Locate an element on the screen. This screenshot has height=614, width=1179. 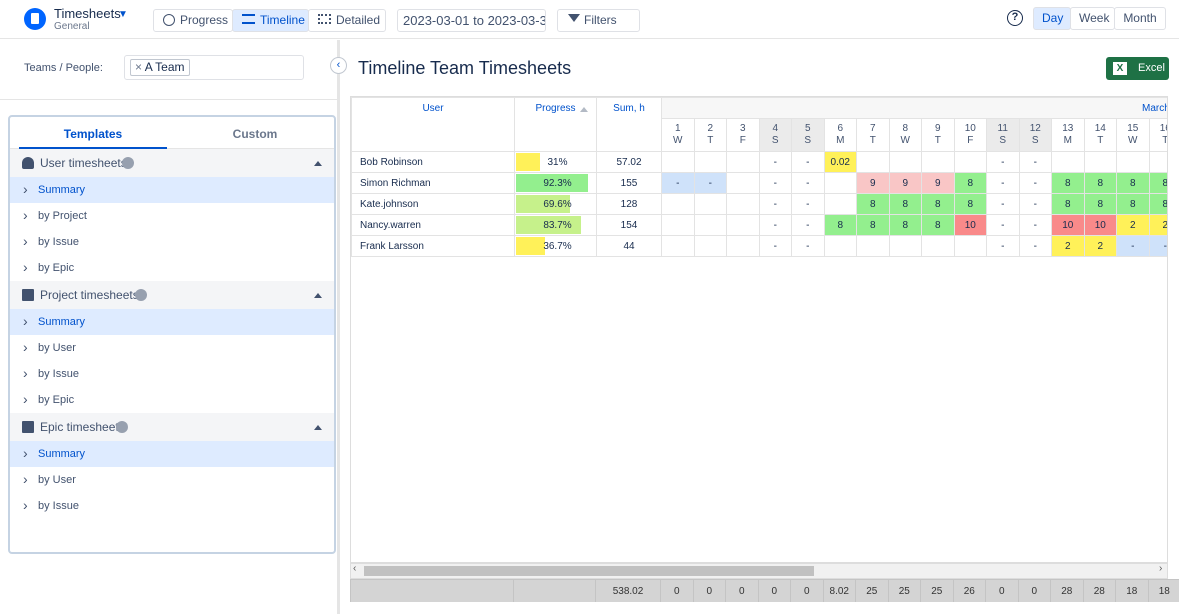
group-header: Project timesheets is located at coordinates (172, 295).